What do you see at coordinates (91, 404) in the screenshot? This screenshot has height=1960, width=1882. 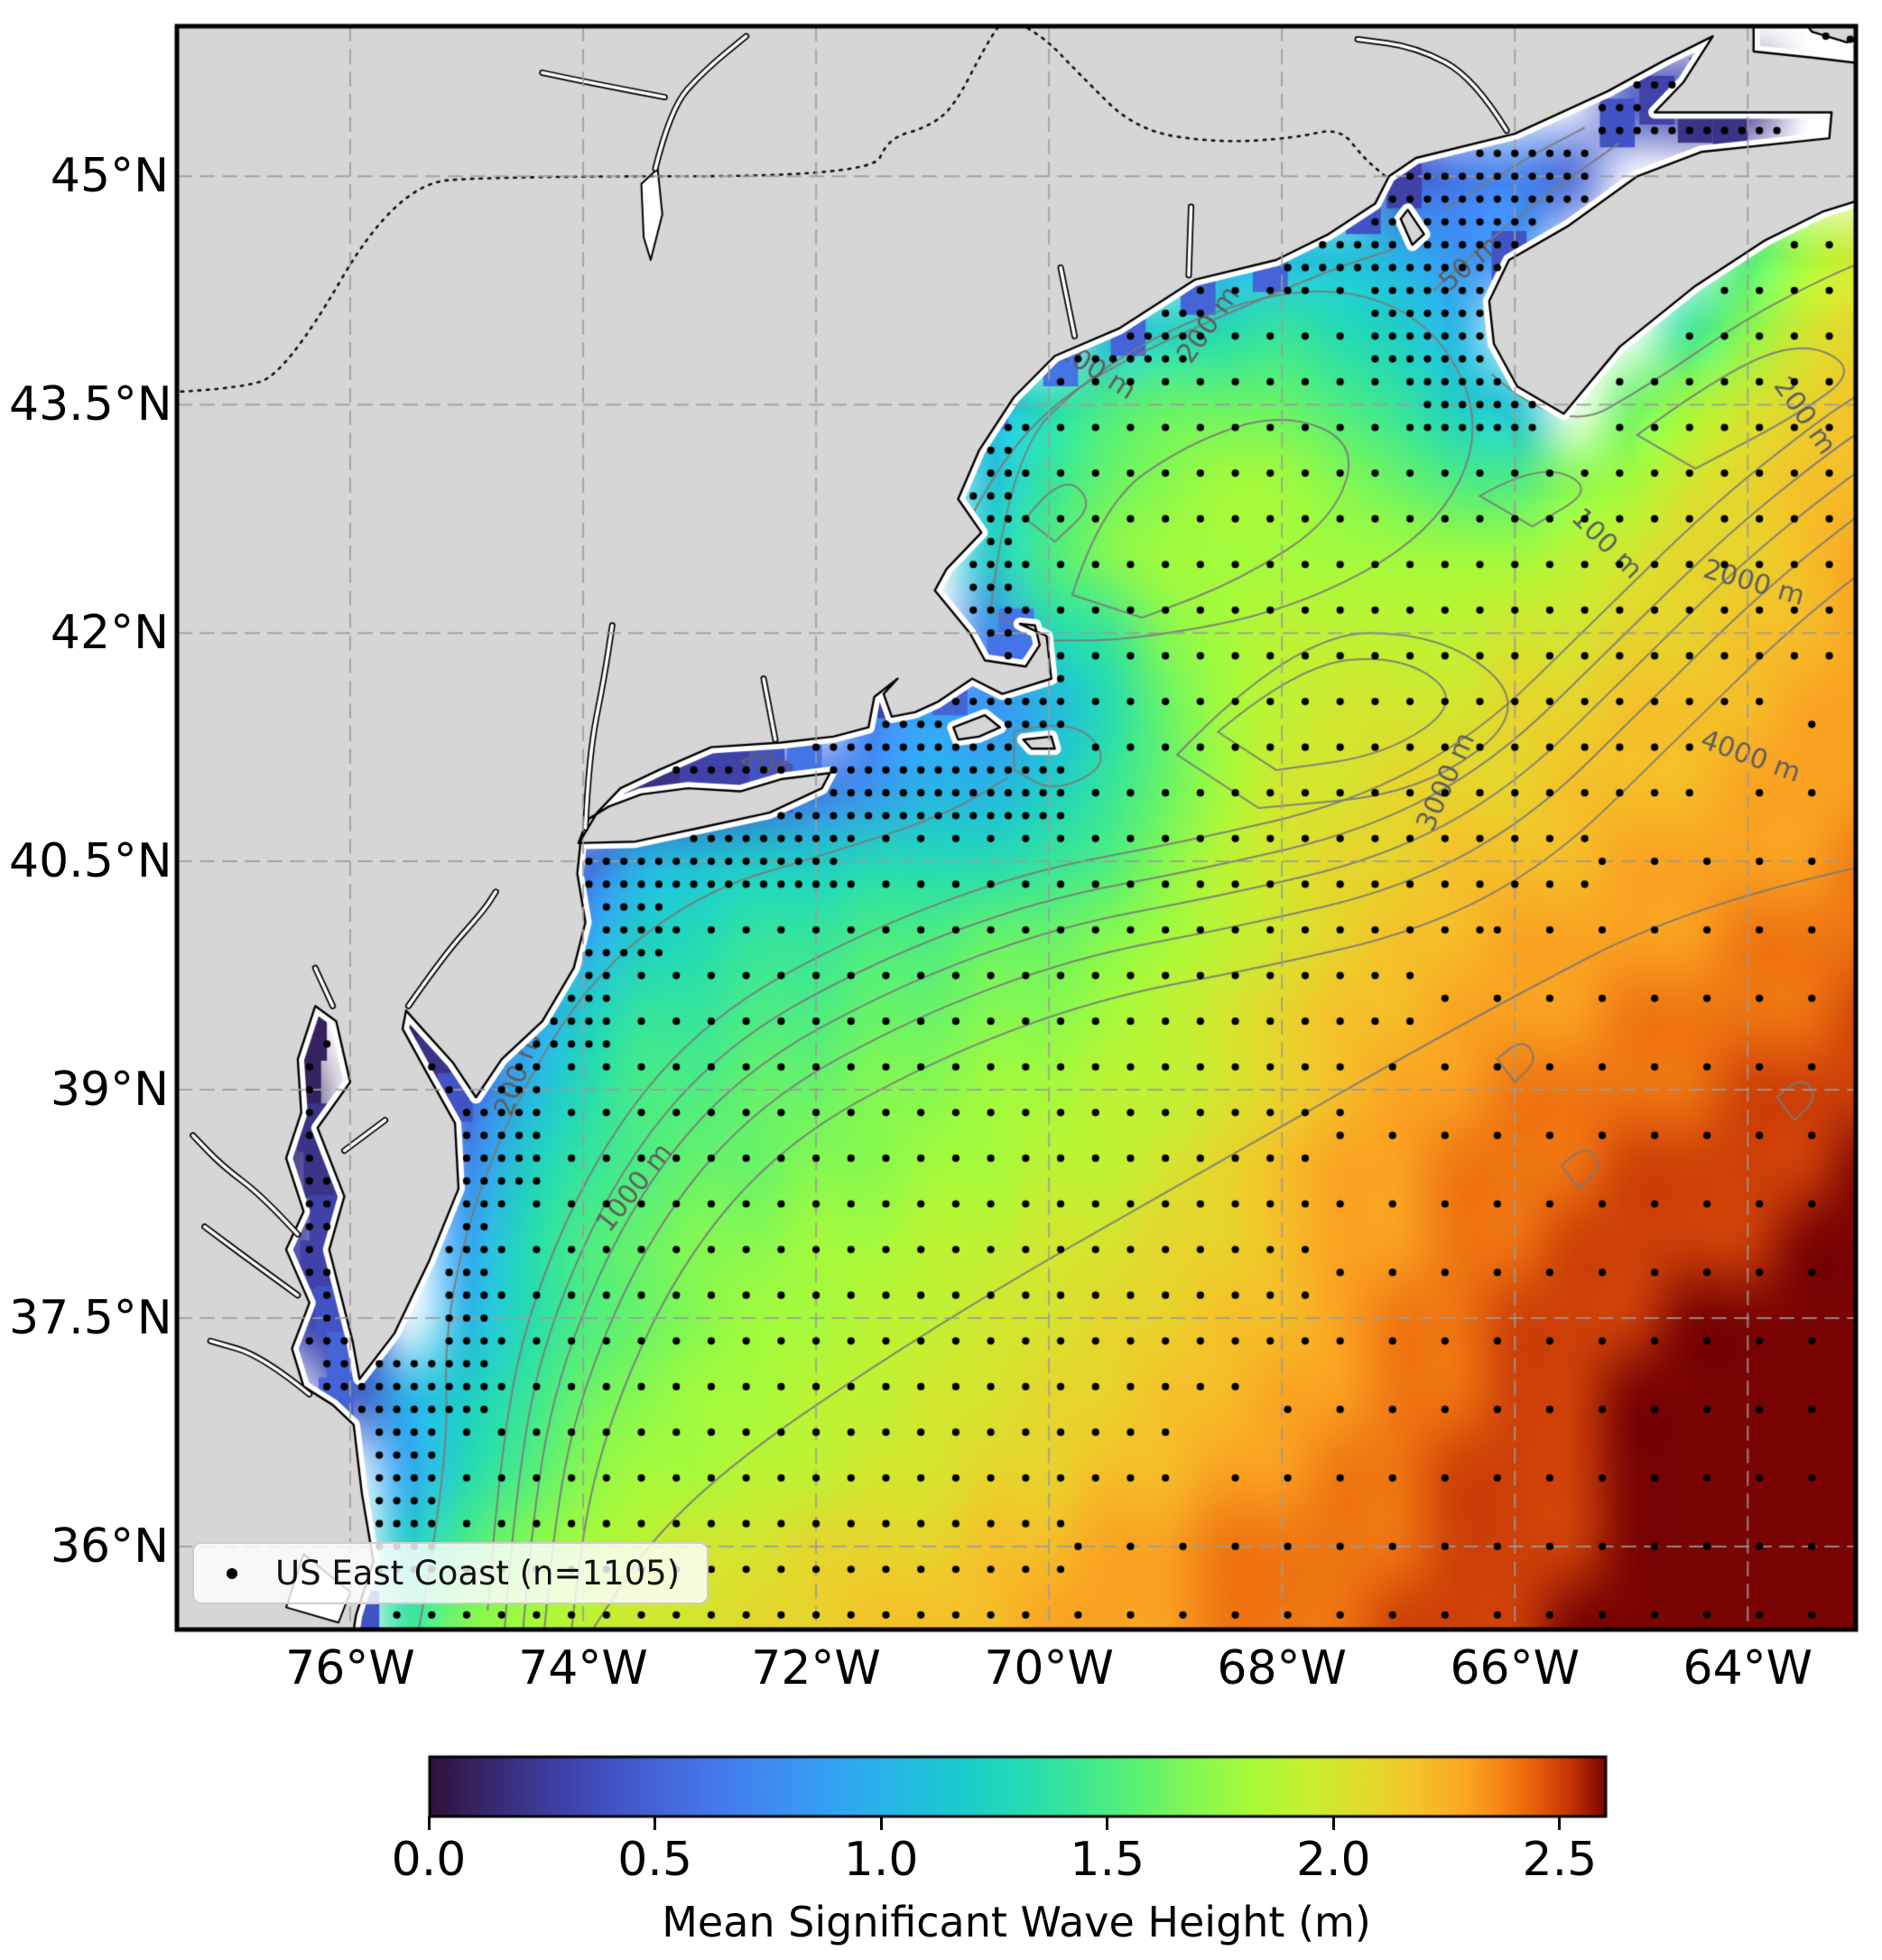 I see `lat-tick-label: 43.5°N` at bounding box center [91, 404].